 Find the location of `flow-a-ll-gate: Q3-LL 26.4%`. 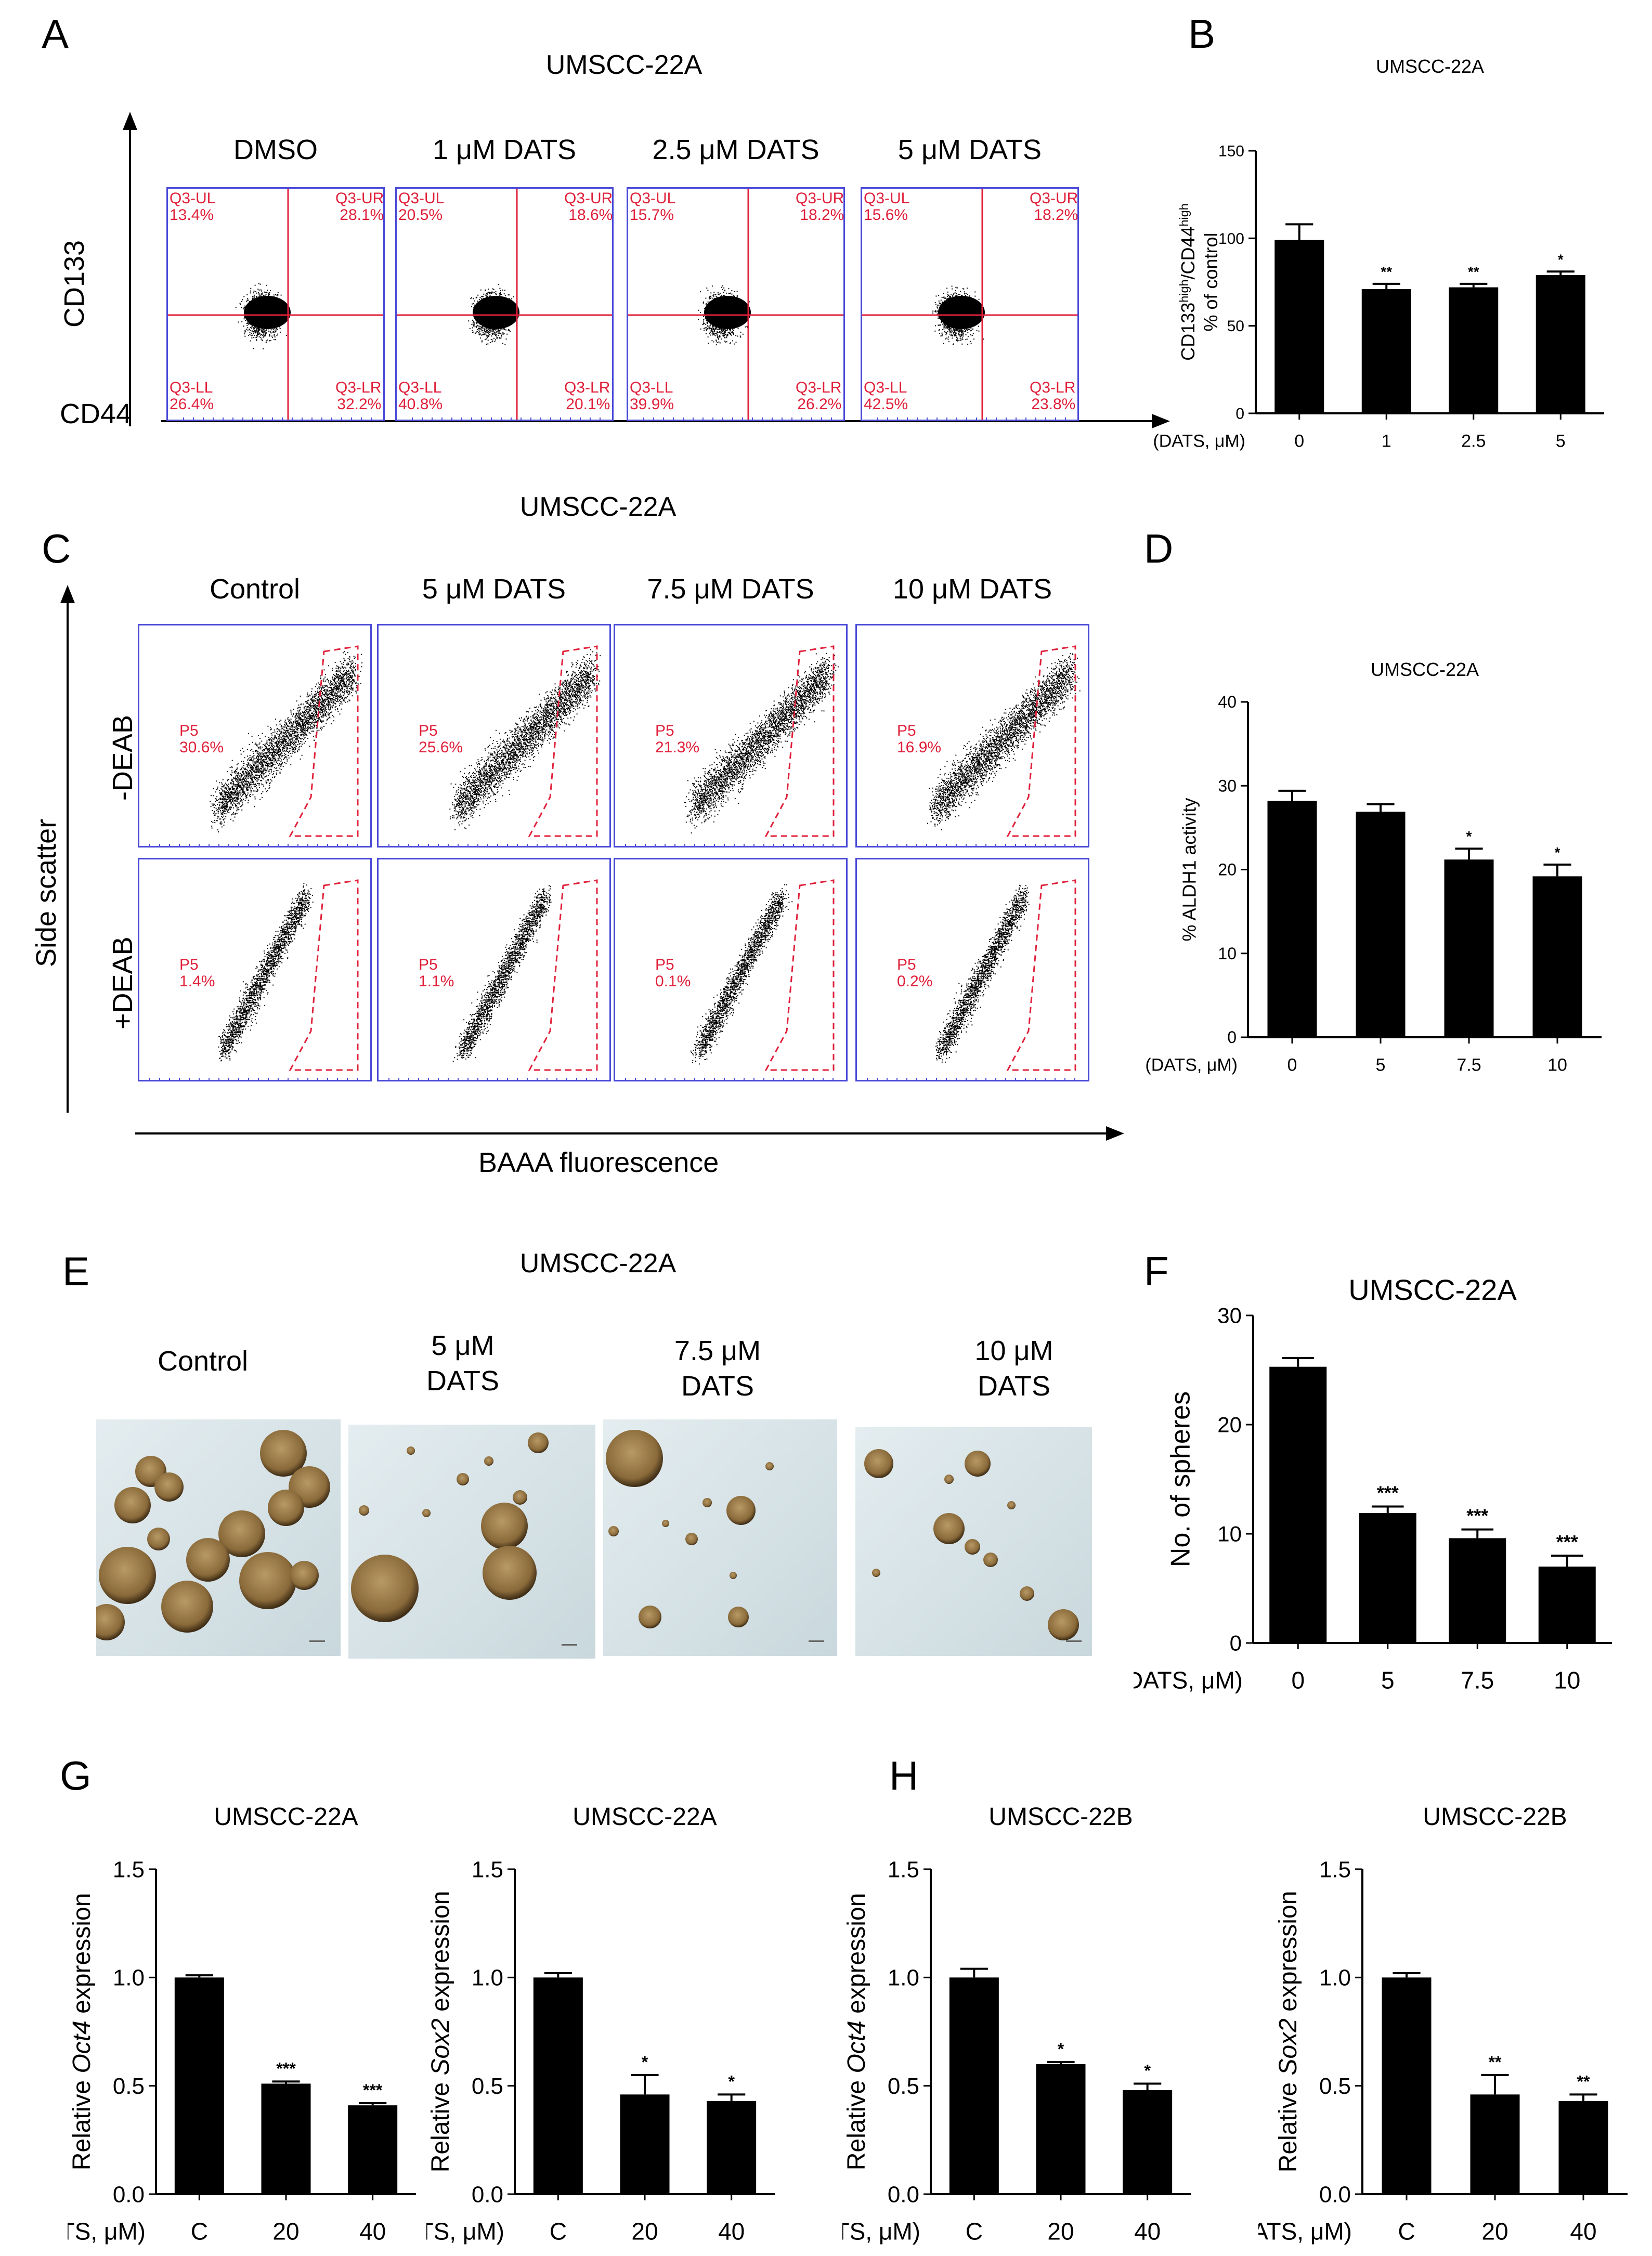

flow-a-ll-gate: Q3-LL 26.4% is located at coordinates (192, 396).